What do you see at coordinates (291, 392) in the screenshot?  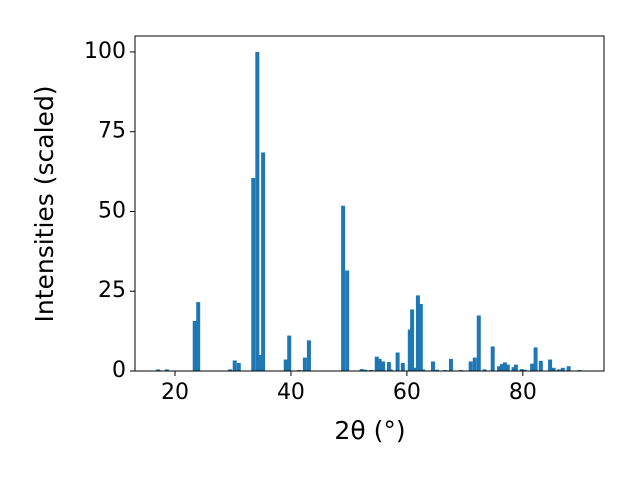 I see `x-tick-label: 40` at bounding box center [291, 392].